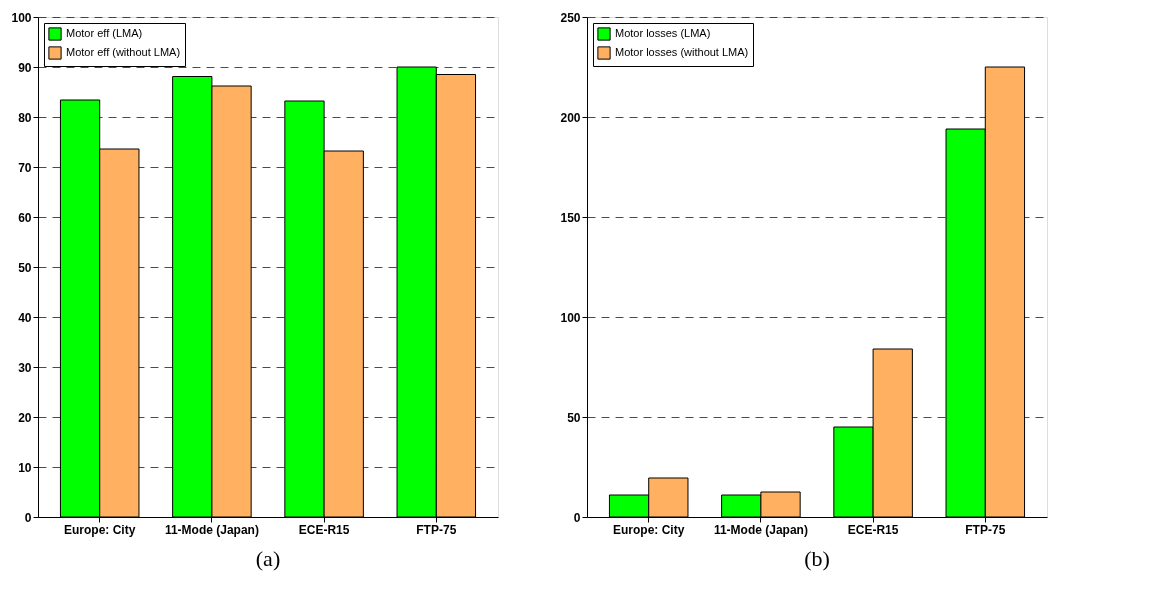  I want to click on y-tick-label: 30, so click(25, 367).